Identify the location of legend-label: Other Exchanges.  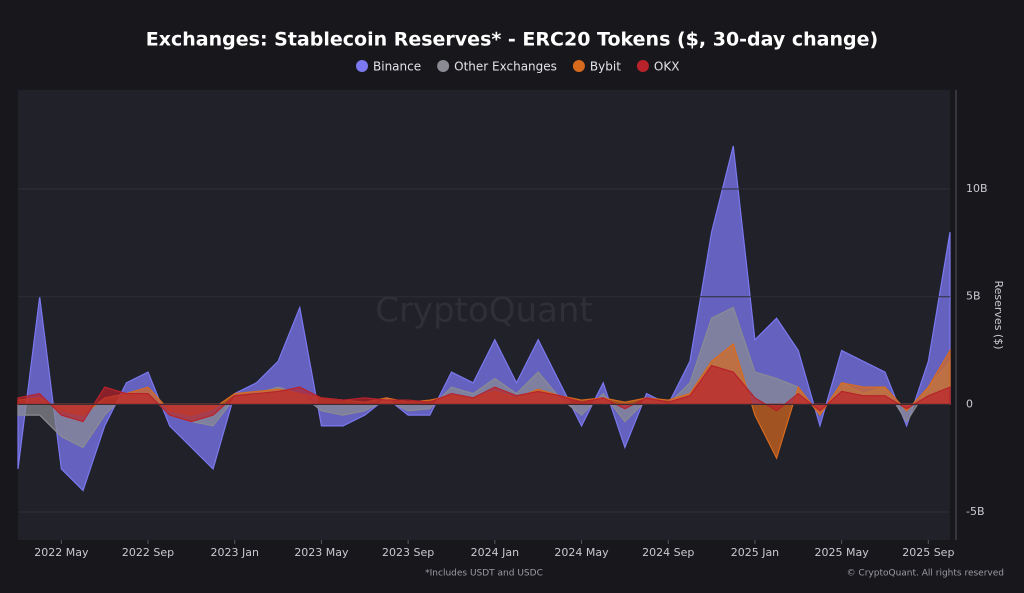
(505, 67).